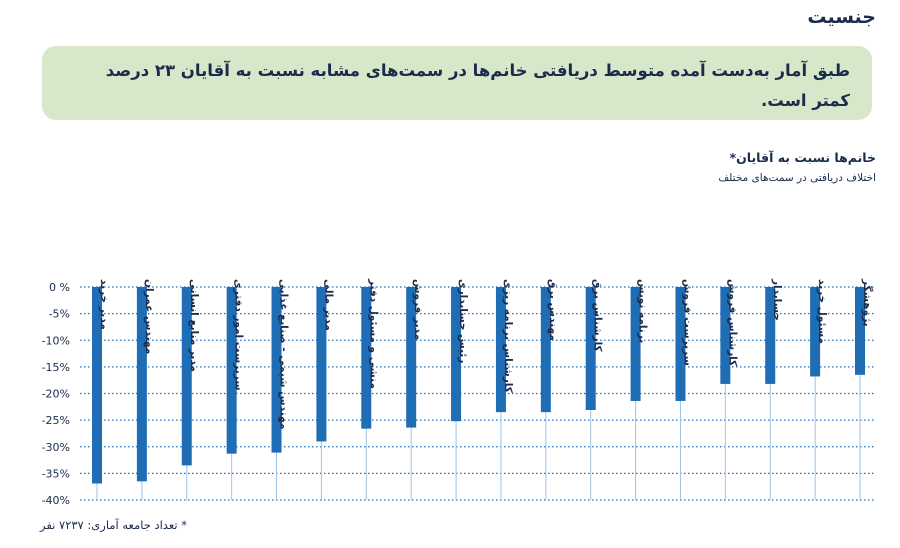  I want to click on y-tick-label: -25%, so click(56, 420).